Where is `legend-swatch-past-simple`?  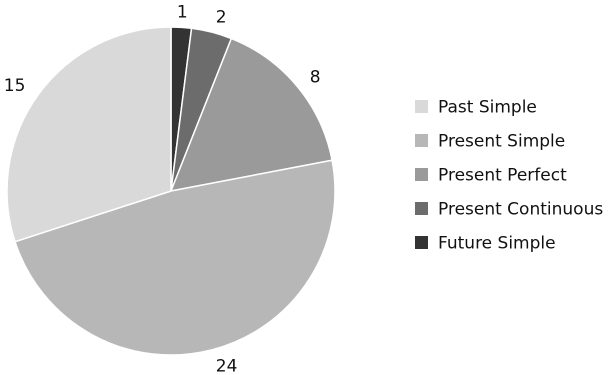
legend-swatch-past-simple is located at coordinates (421, 106).